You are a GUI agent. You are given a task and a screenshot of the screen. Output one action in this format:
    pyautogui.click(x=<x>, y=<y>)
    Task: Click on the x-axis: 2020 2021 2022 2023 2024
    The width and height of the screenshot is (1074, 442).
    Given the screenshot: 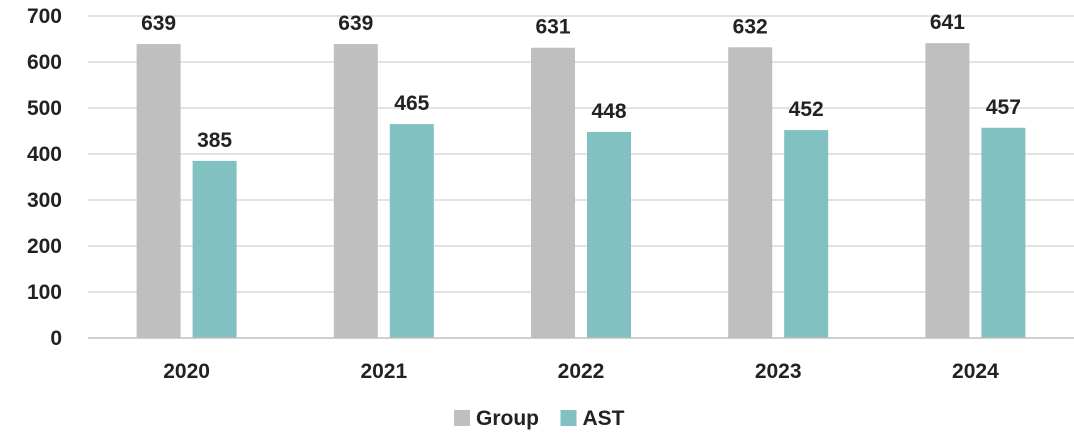 What is the action you would take?
    pyautogui.click(x=581, y=360)
    